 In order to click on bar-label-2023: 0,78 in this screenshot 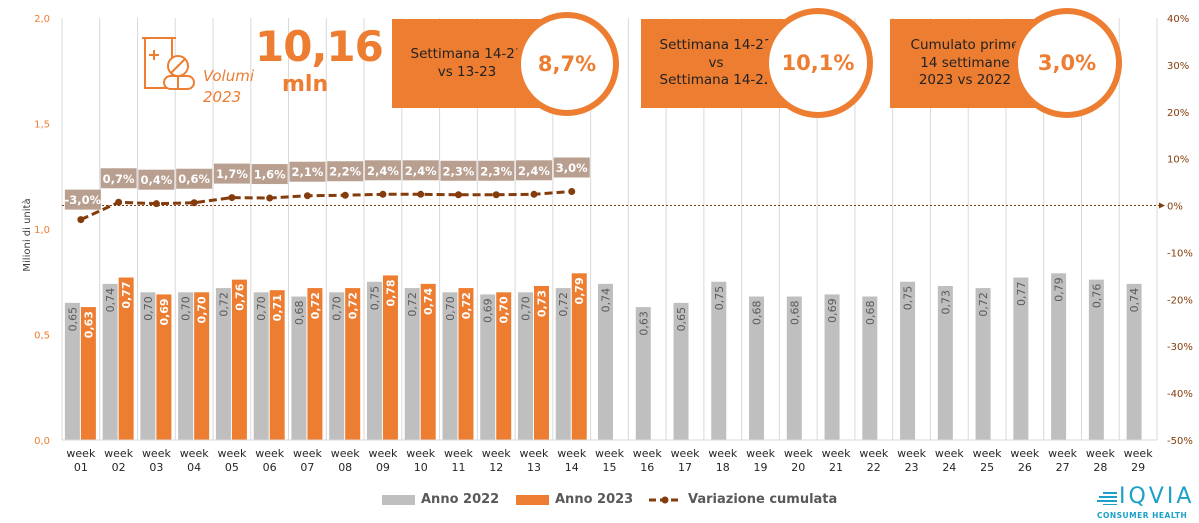, I will do `click(390, 292)`.